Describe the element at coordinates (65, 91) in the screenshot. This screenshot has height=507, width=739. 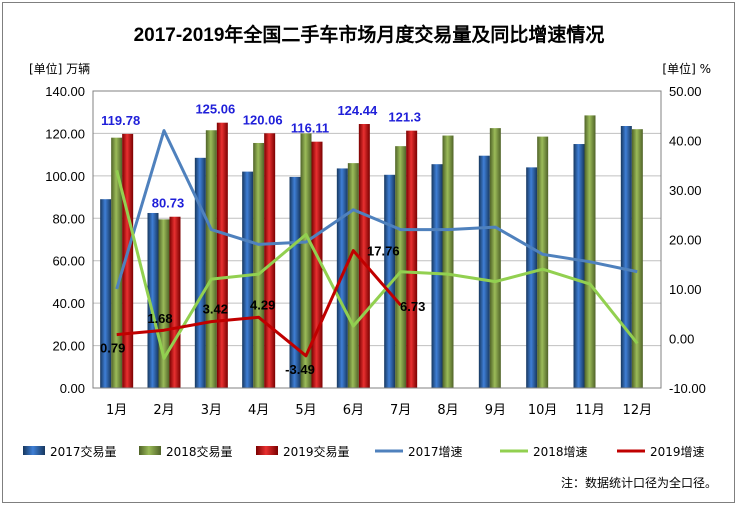
I see `left-tick-label: 140.00` at that location.